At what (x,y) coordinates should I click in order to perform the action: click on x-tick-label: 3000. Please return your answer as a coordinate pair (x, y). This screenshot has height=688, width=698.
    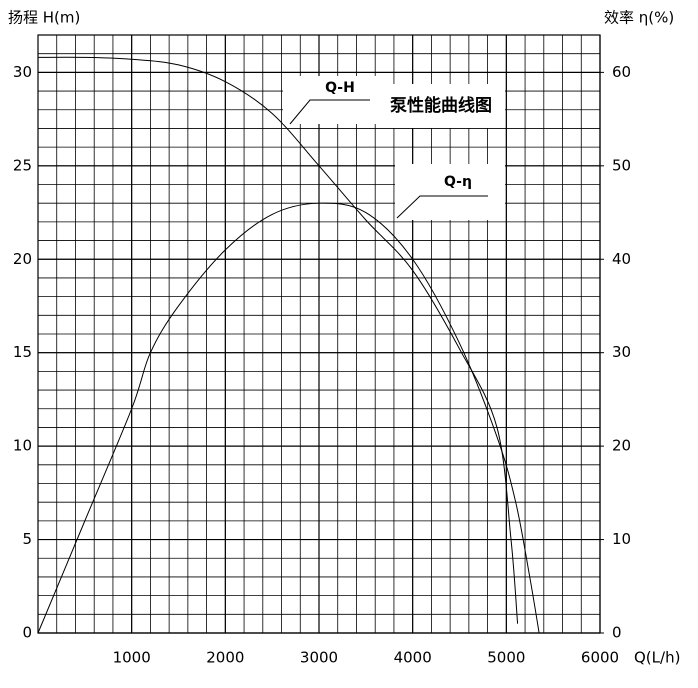
    Looking at the image, I should click on (319, 658).